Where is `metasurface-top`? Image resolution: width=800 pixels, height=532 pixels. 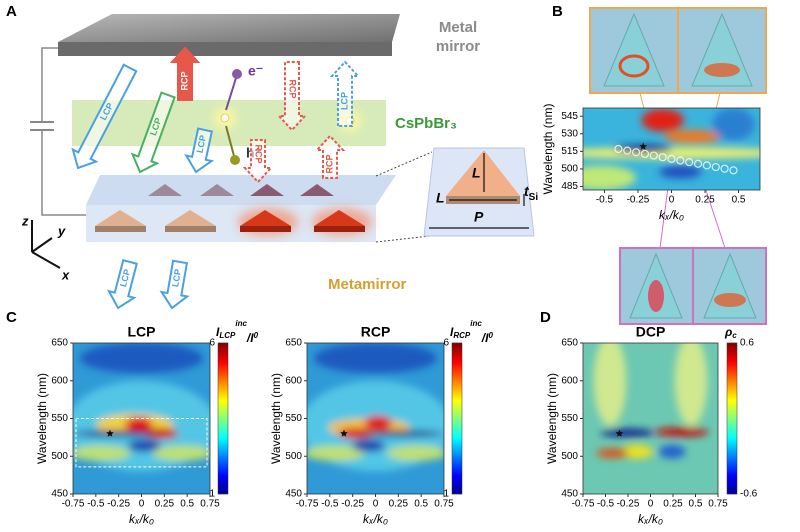
metasurface-top is located at coordinates (241, 190).